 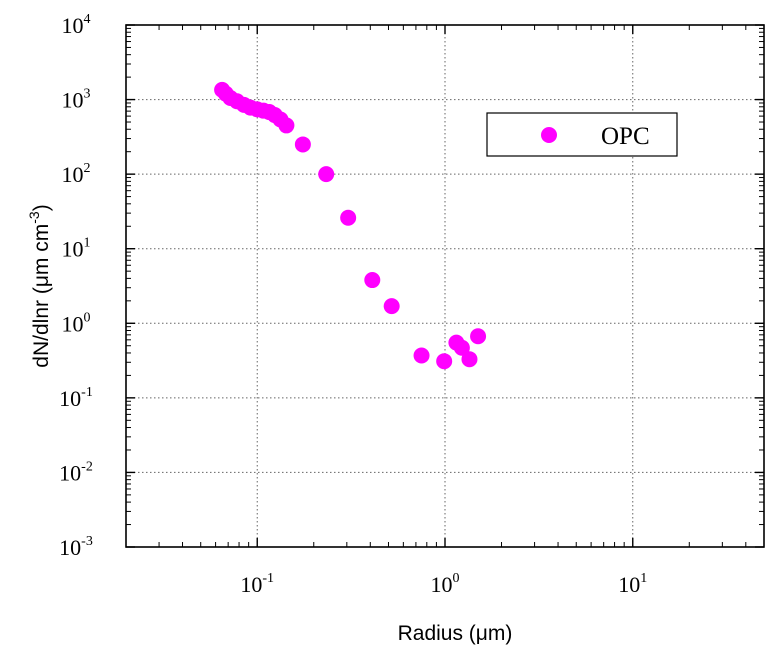 I want to click on y-tick-label: 10¹, so click(x=76, y=249).